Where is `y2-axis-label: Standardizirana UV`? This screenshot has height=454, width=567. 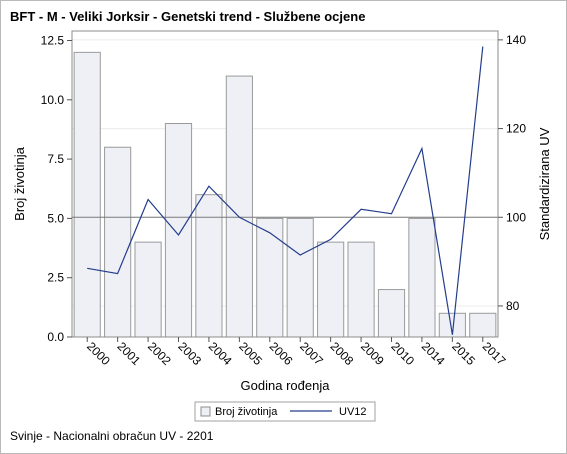 y2-axis-label: Standardizirana UV is located at coordinates (544, 183).